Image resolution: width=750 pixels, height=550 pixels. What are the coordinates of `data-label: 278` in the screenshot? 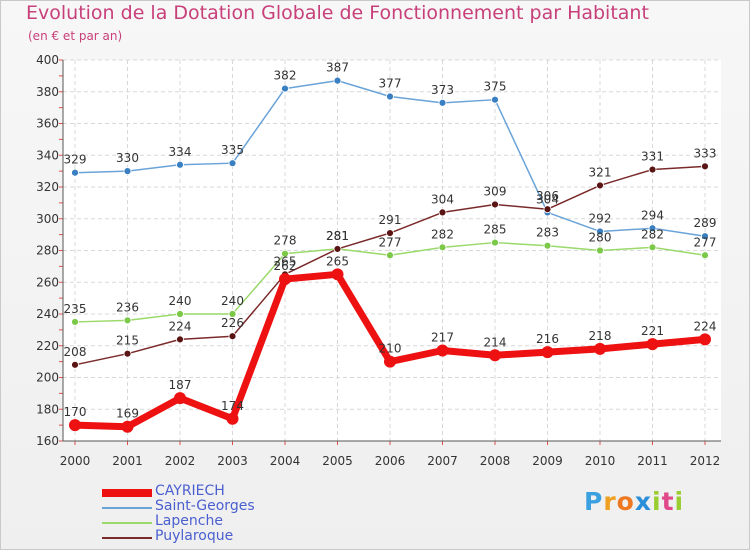 It's located at (285, 241).